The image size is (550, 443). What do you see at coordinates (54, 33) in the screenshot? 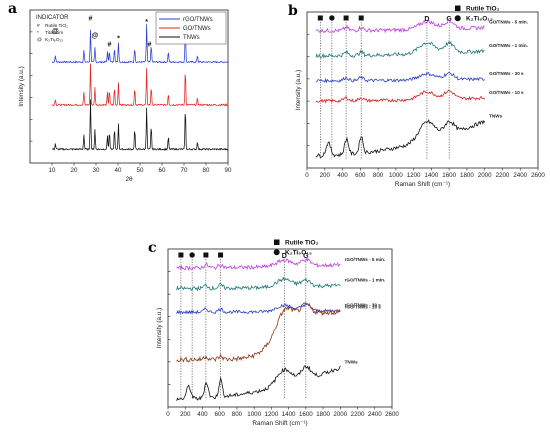
I see `indicator-label: Titanium` at bounding box center [54, 33].